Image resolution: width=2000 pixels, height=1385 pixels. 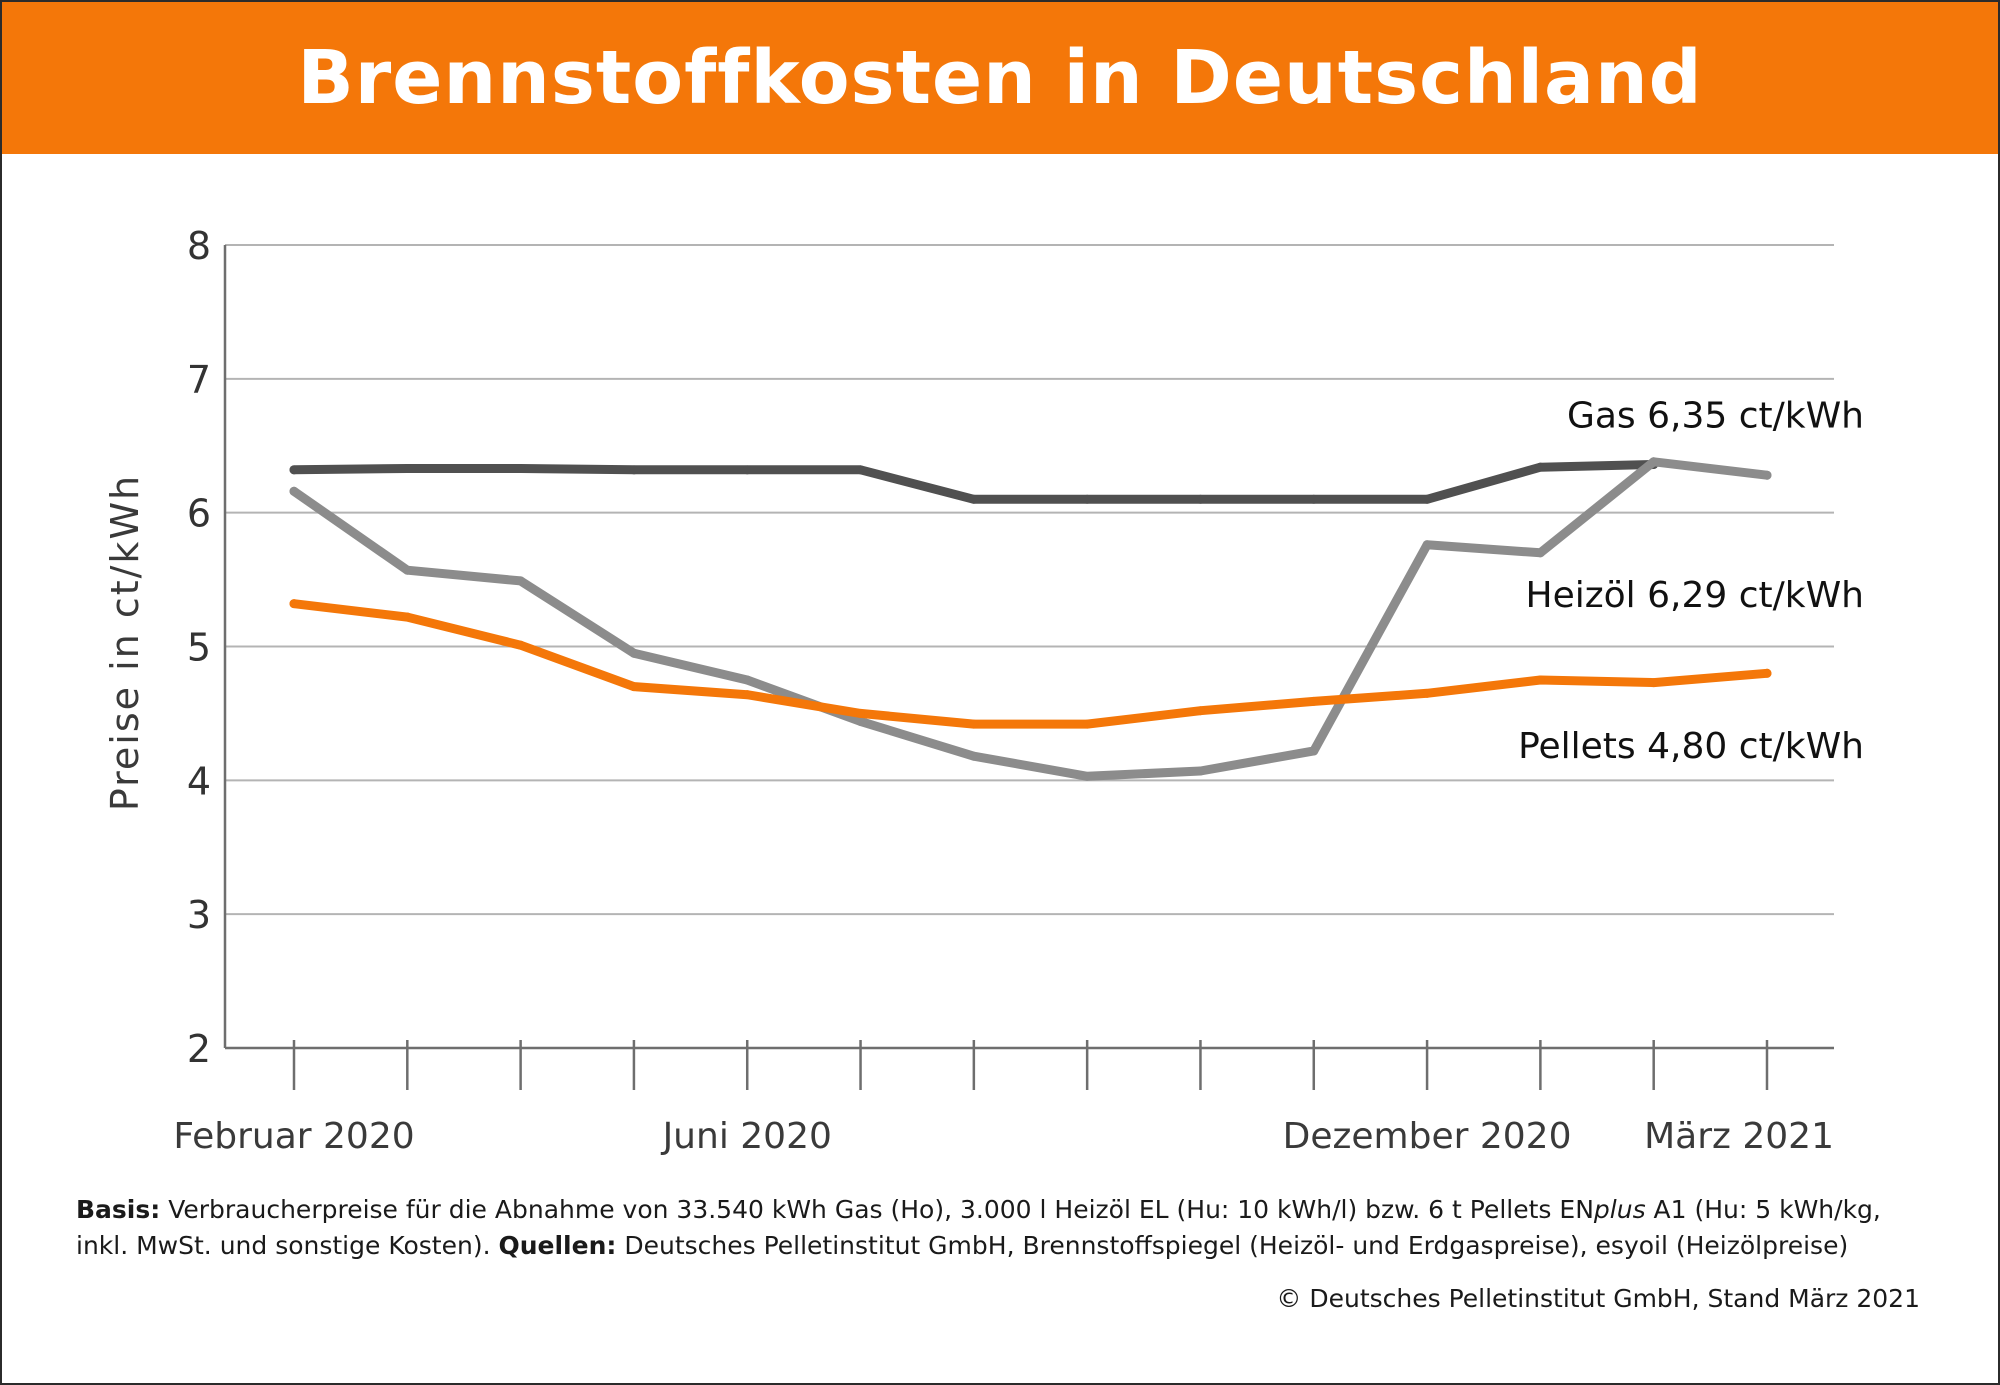 What do you see at coordinates (199, 915) in the screenshot?
I see `y-tick-label: 3` at bounding box center [199, 915].